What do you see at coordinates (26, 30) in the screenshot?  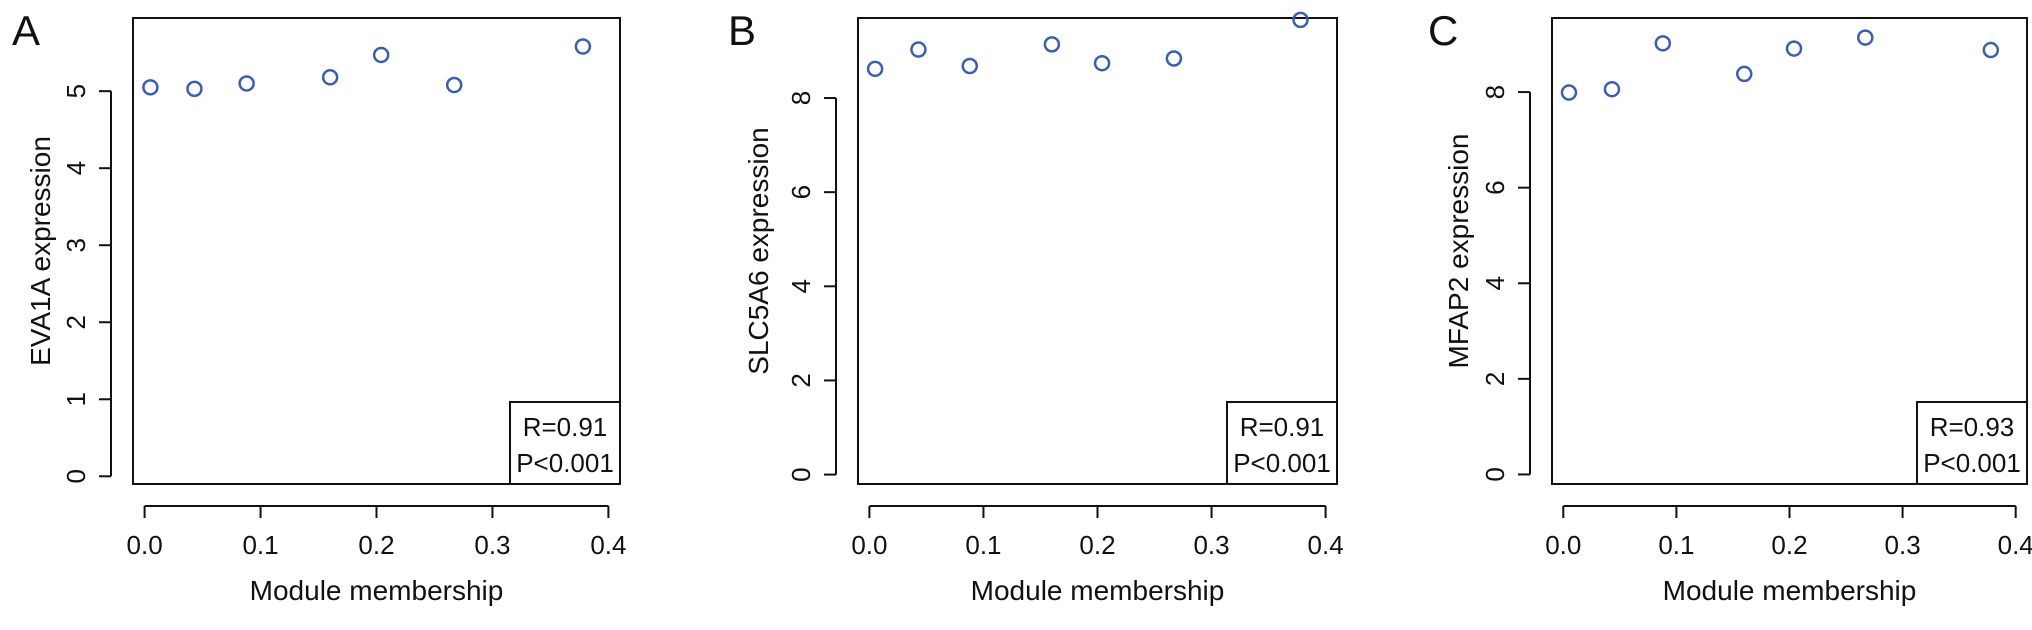 I see `panel-letter: A` at bounding box center [26, 30].